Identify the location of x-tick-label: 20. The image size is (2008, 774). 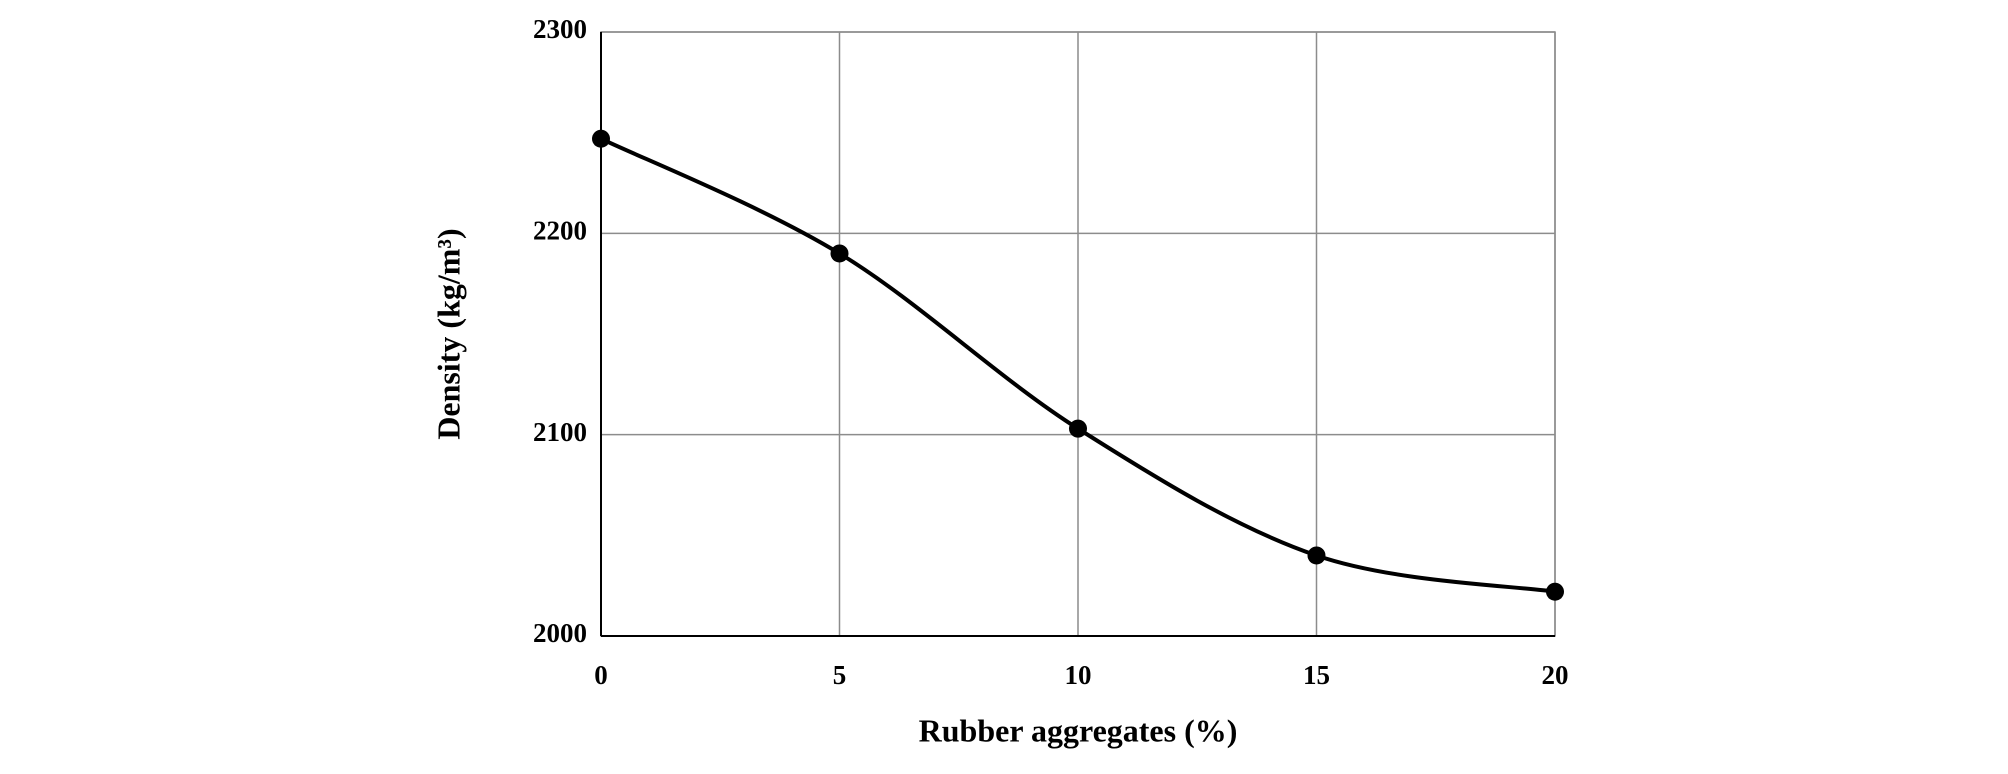
(1555, 675).